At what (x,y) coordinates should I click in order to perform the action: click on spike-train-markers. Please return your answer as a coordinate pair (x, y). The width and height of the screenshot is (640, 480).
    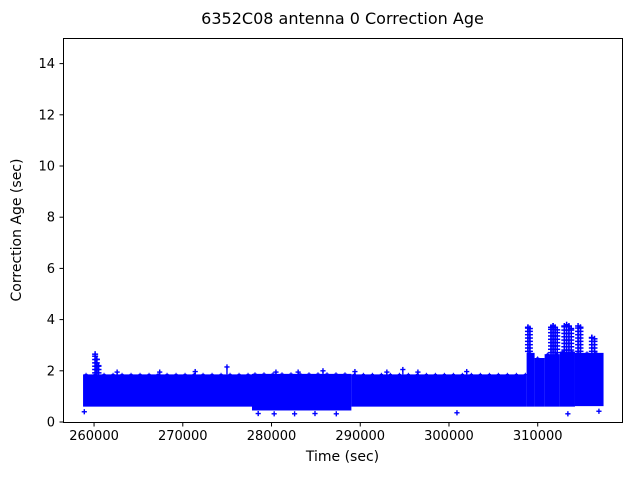
    Looking at the image, I should click on (345, 348).